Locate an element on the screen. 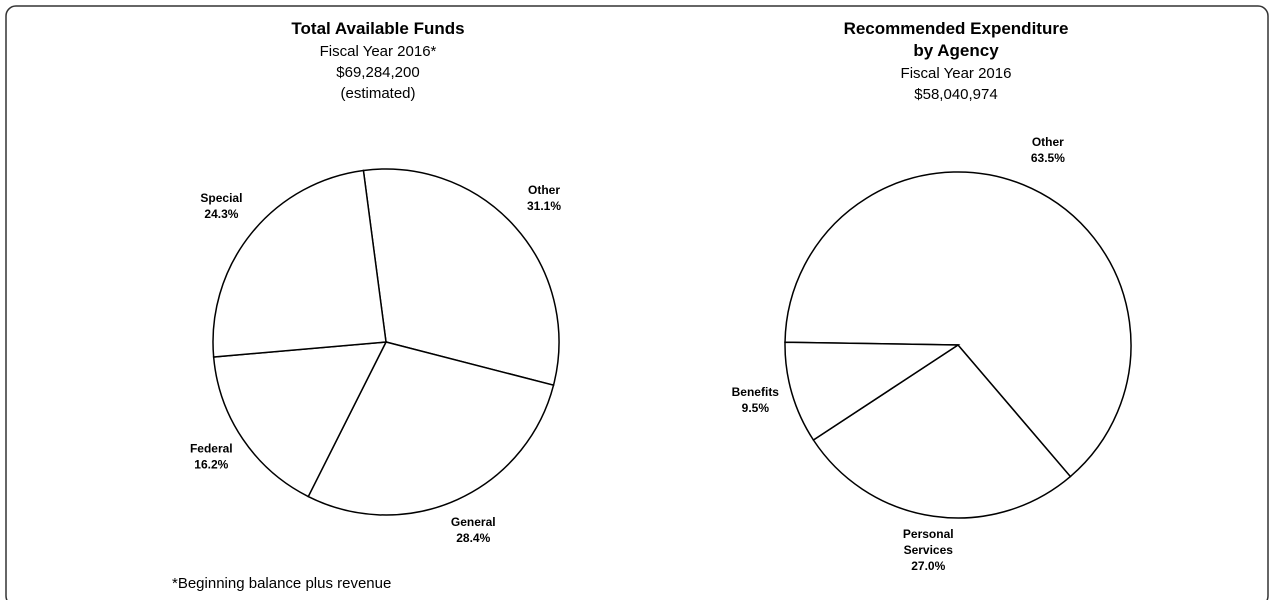 The width and height of the screenshot is (1272, 600). chart-title: Recommended Expenditure is located at coordinates (956, 28).